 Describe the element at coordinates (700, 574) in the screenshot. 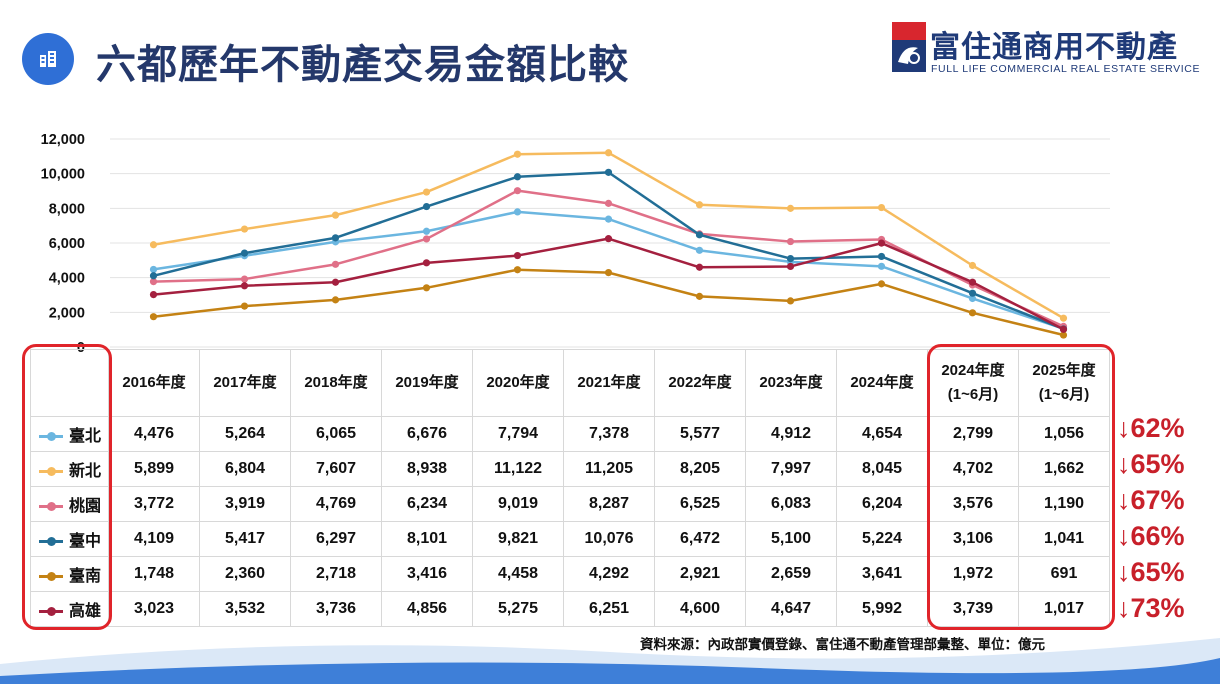

I see `table-cell: 2,921` at that location.